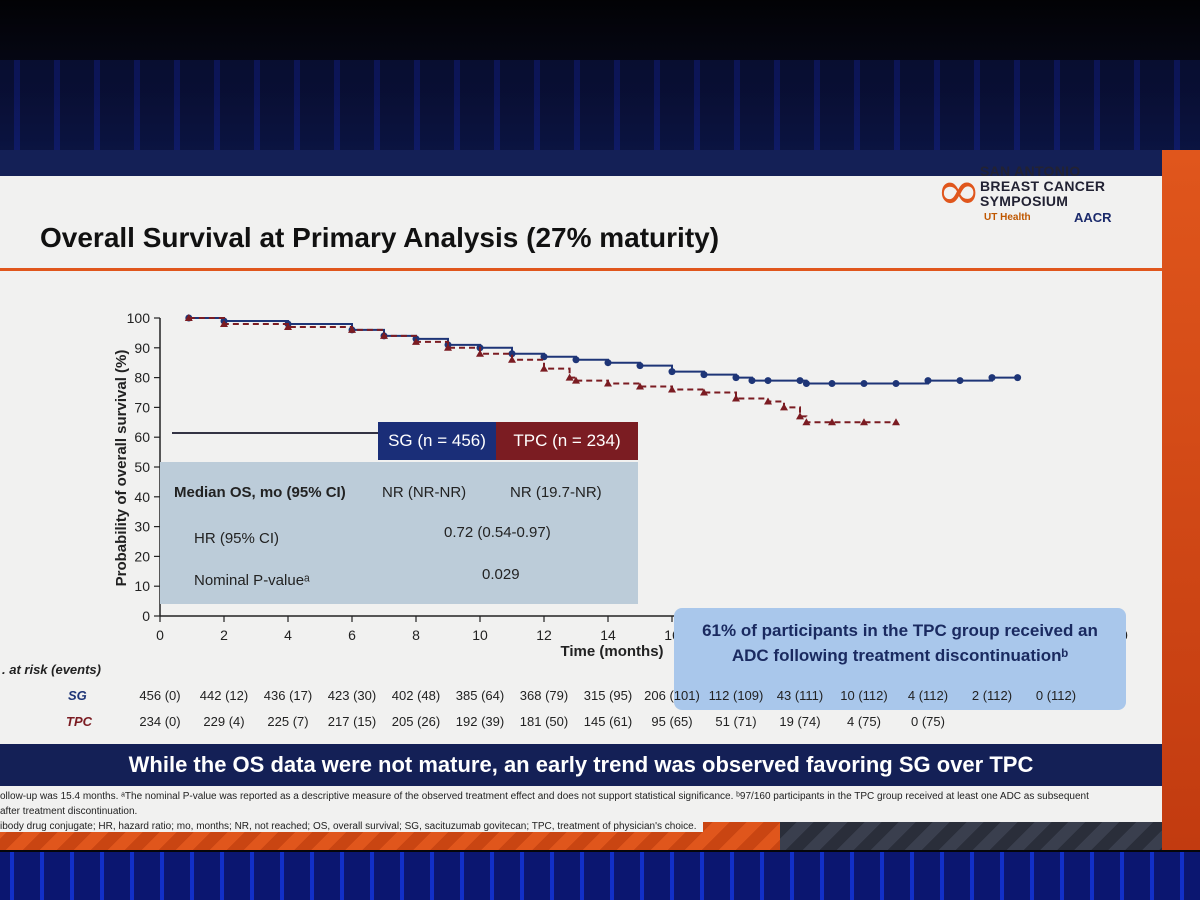 This screenshot has width=1200, height=900. What do you see at coordinates (611, 651) in the screenshot?
I see `x-axis-label: Time (months)` at bounding box center [611, 651].